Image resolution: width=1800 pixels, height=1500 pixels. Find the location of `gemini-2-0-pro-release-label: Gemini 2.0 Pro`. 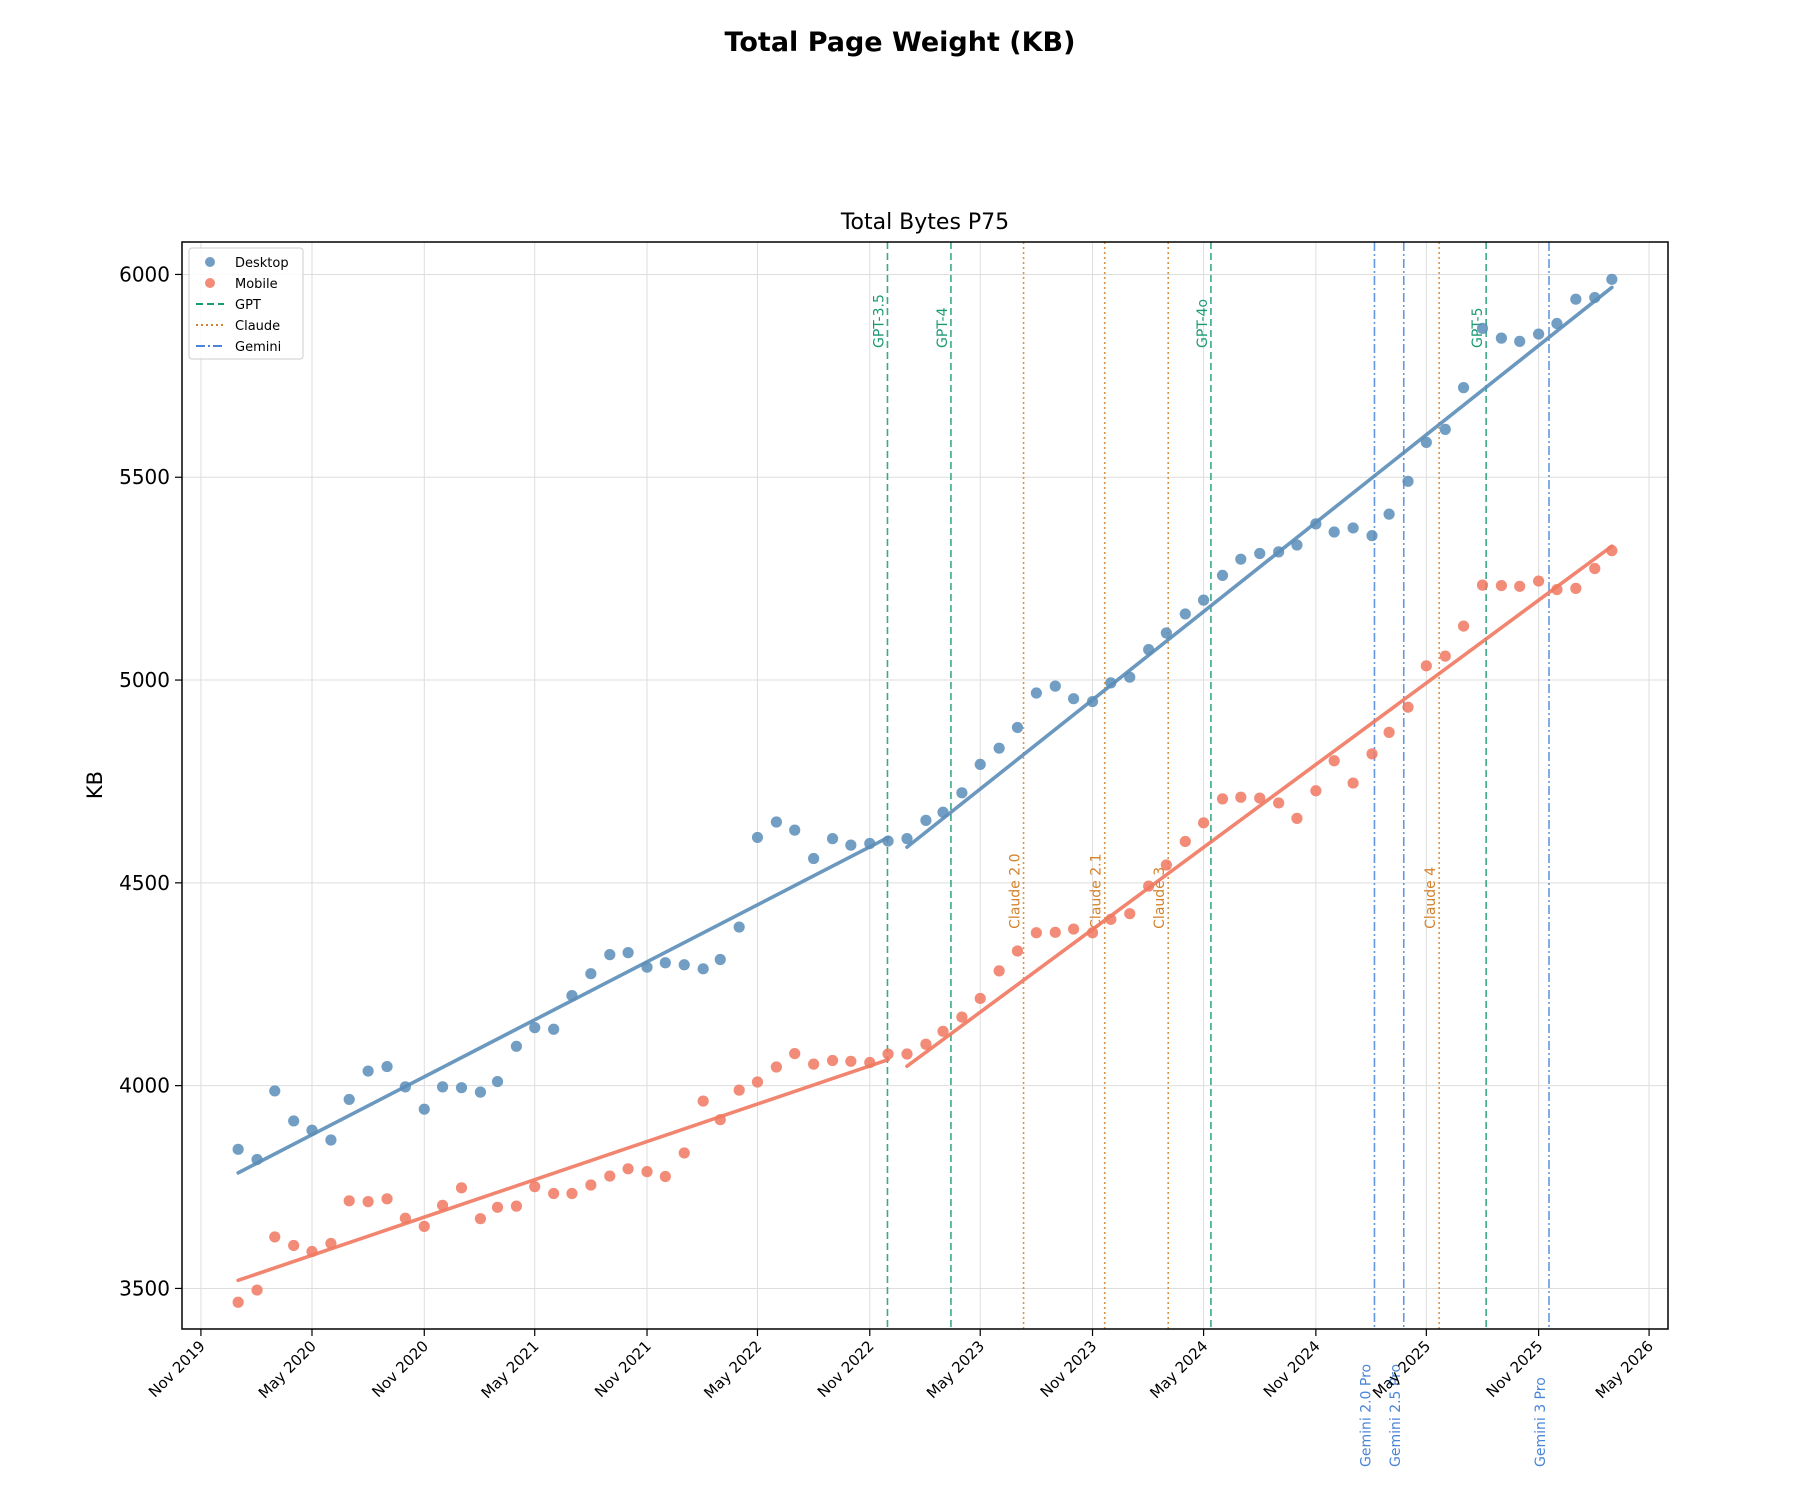

gemini-2-0-pro-release-label: Gemini 2.0 Pro is located at coordinates (1366, 1415).